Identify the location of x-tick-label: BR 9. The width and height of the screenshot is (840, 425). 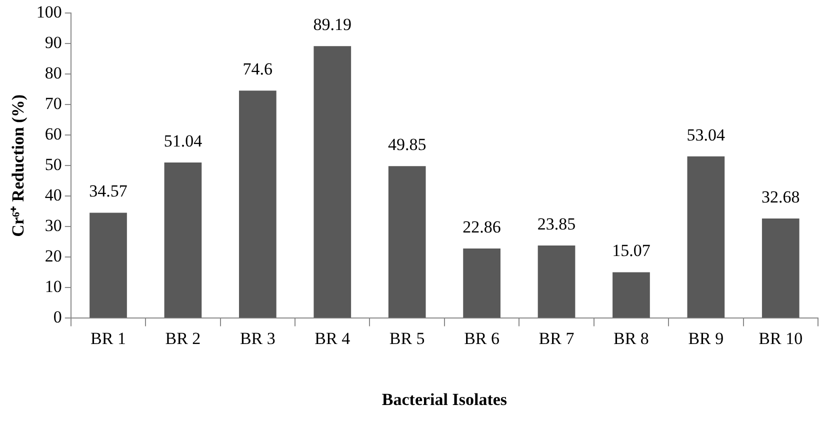
(706, 338).